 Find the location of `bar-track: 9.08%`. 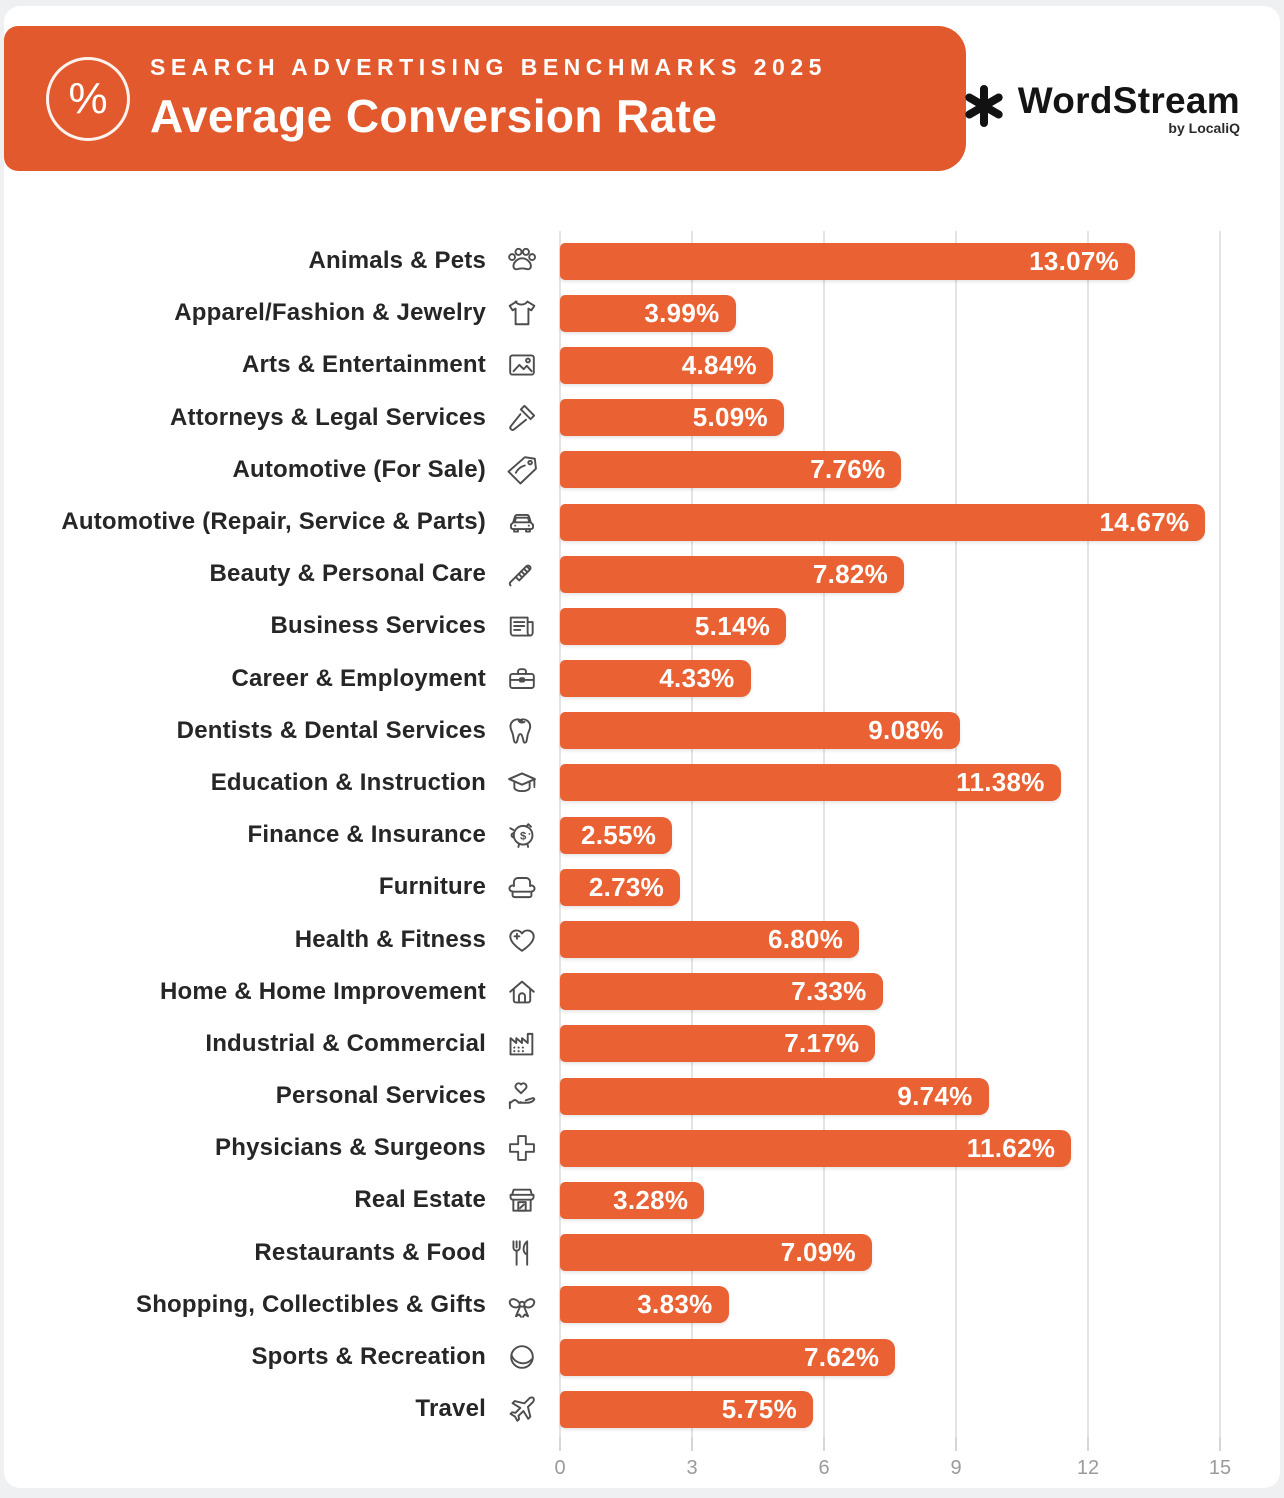

bar-track: 9.08% is located at coordinates (890, 731).